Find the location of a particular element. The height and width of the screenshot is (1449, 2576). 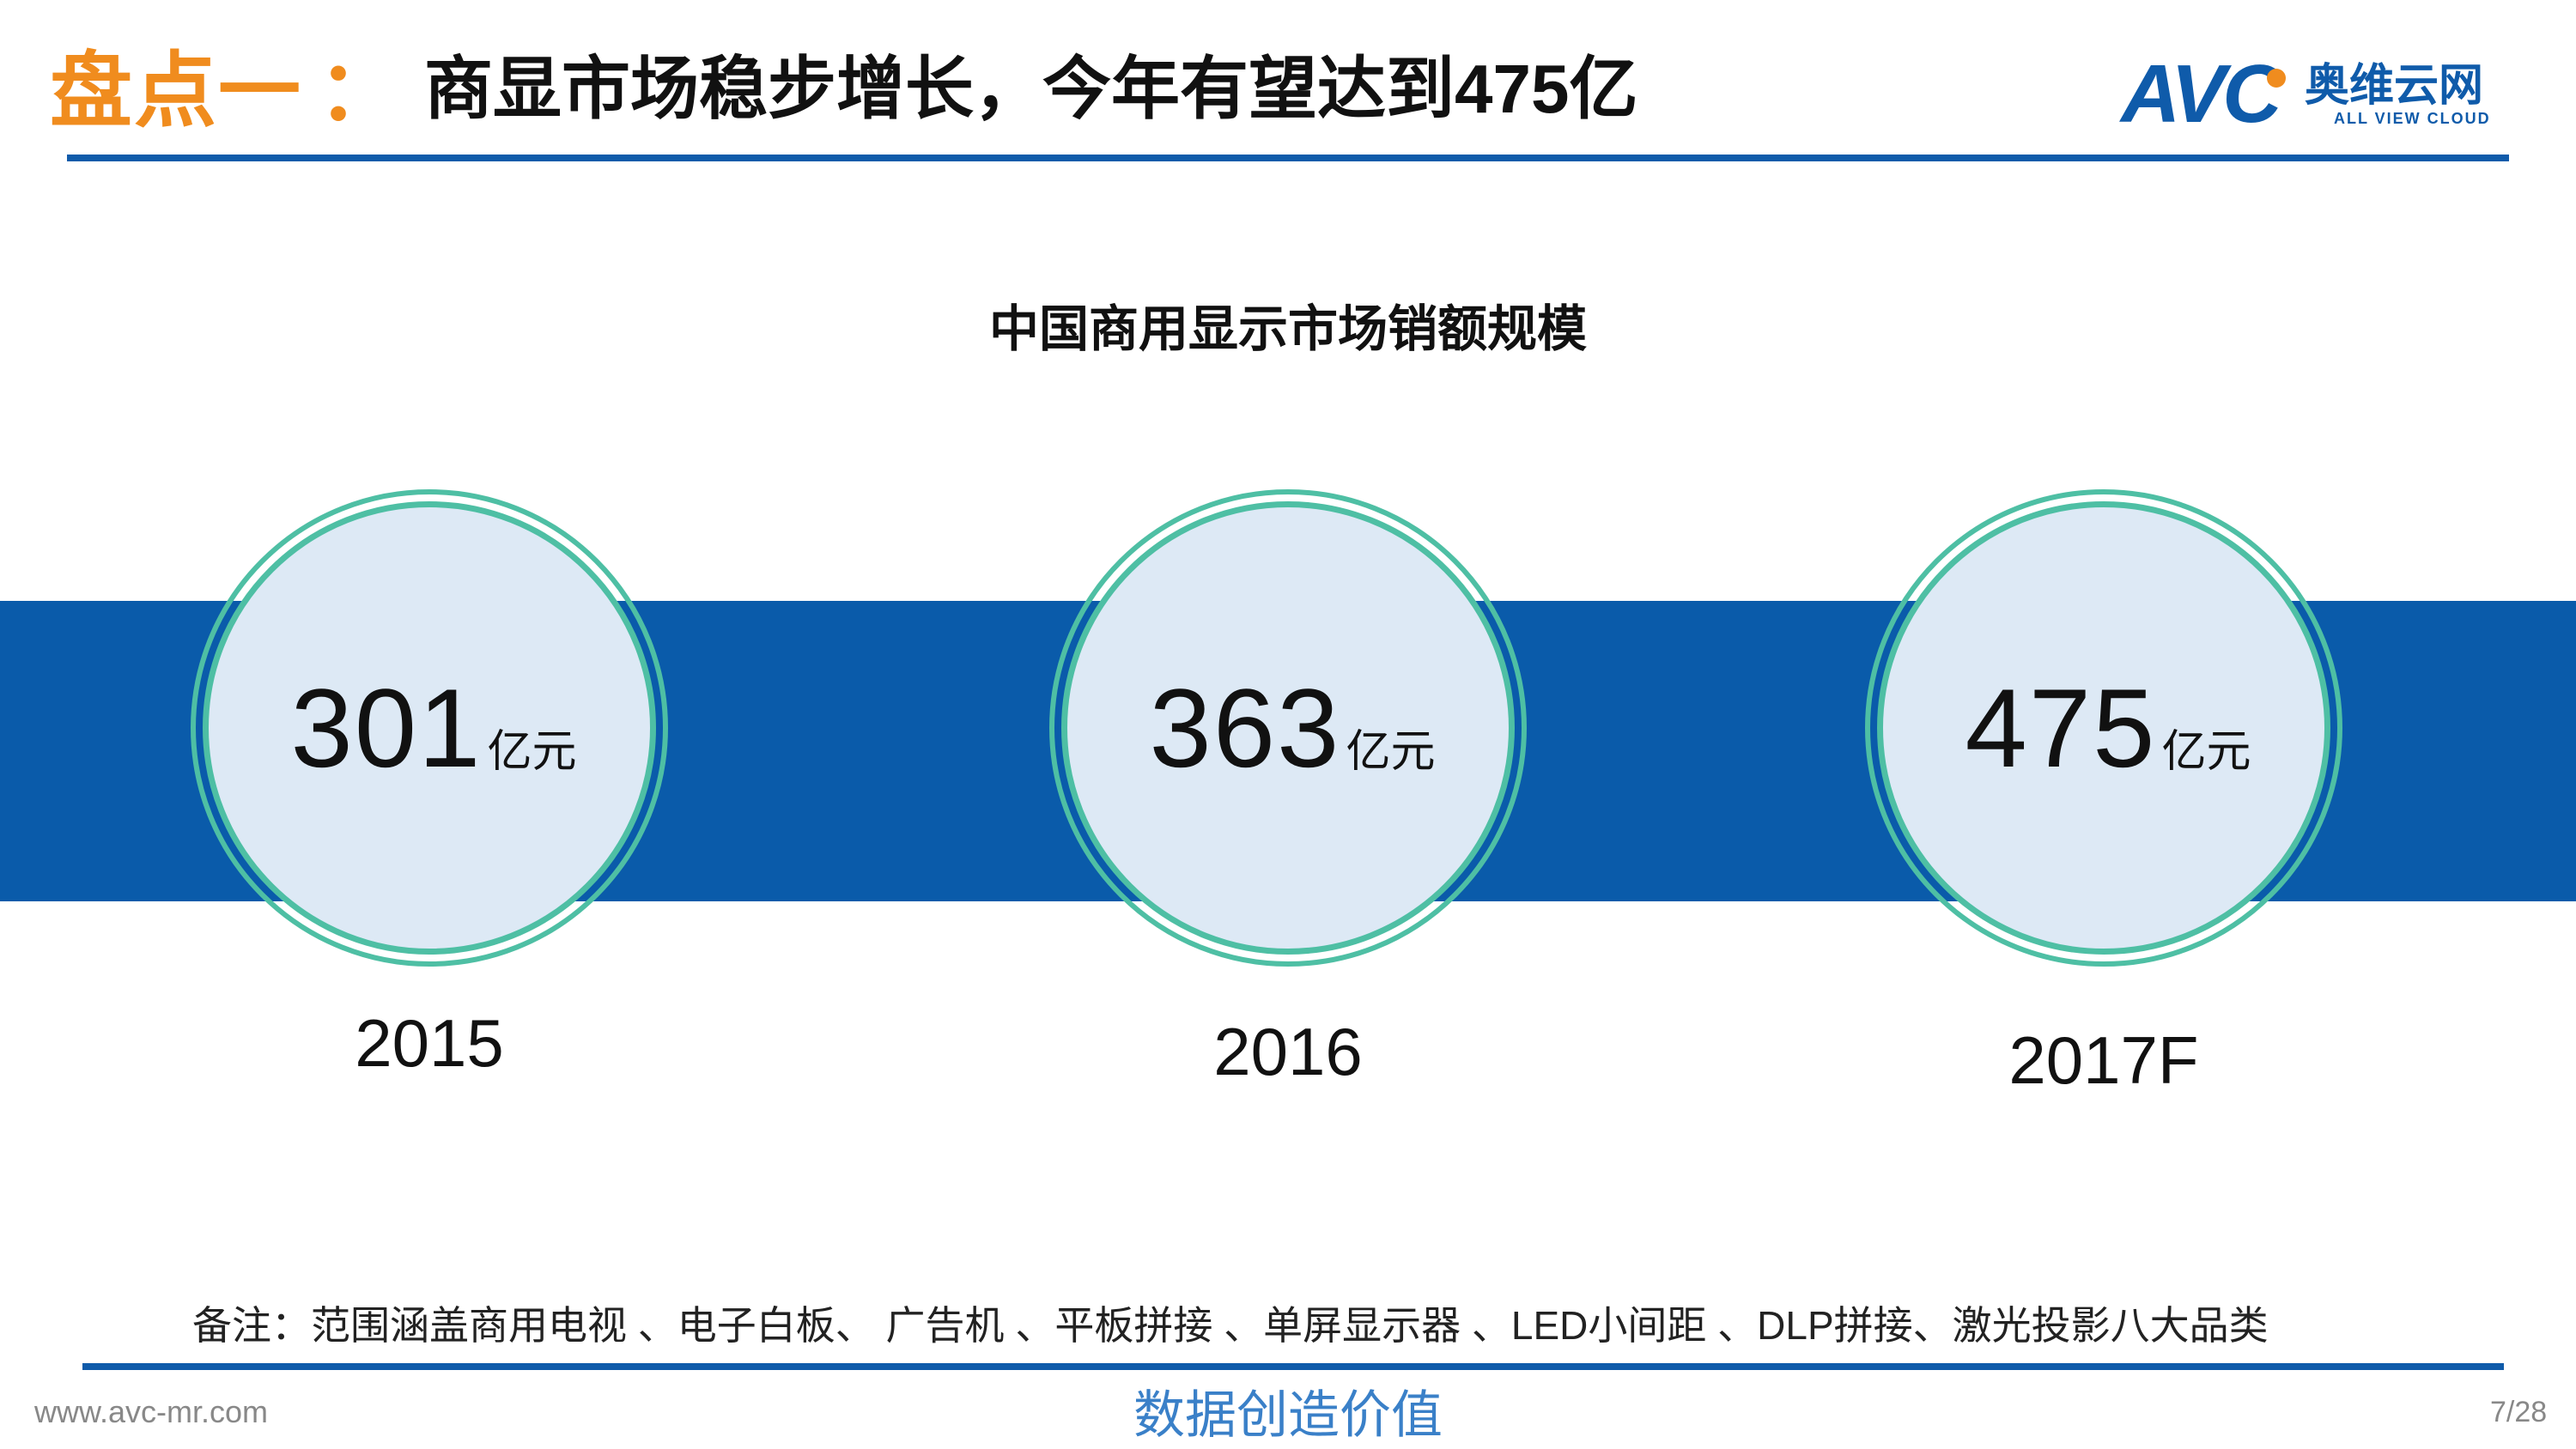

avc-logo: AVC 奥维云网 ALL VIEW CLOUD is located at coordinates (2318, 96).